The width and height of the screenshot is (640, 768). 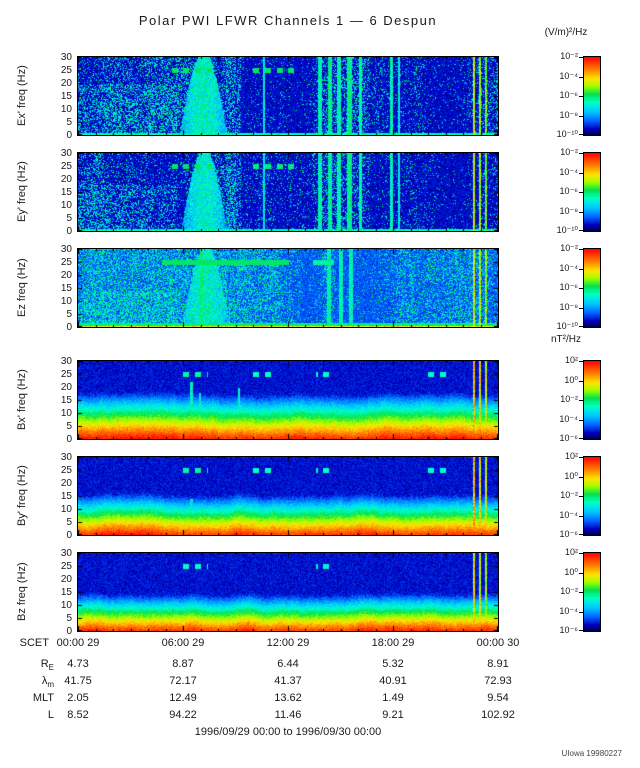 I want to click on by-ytick-30: 30, so click(x=66, y=457).